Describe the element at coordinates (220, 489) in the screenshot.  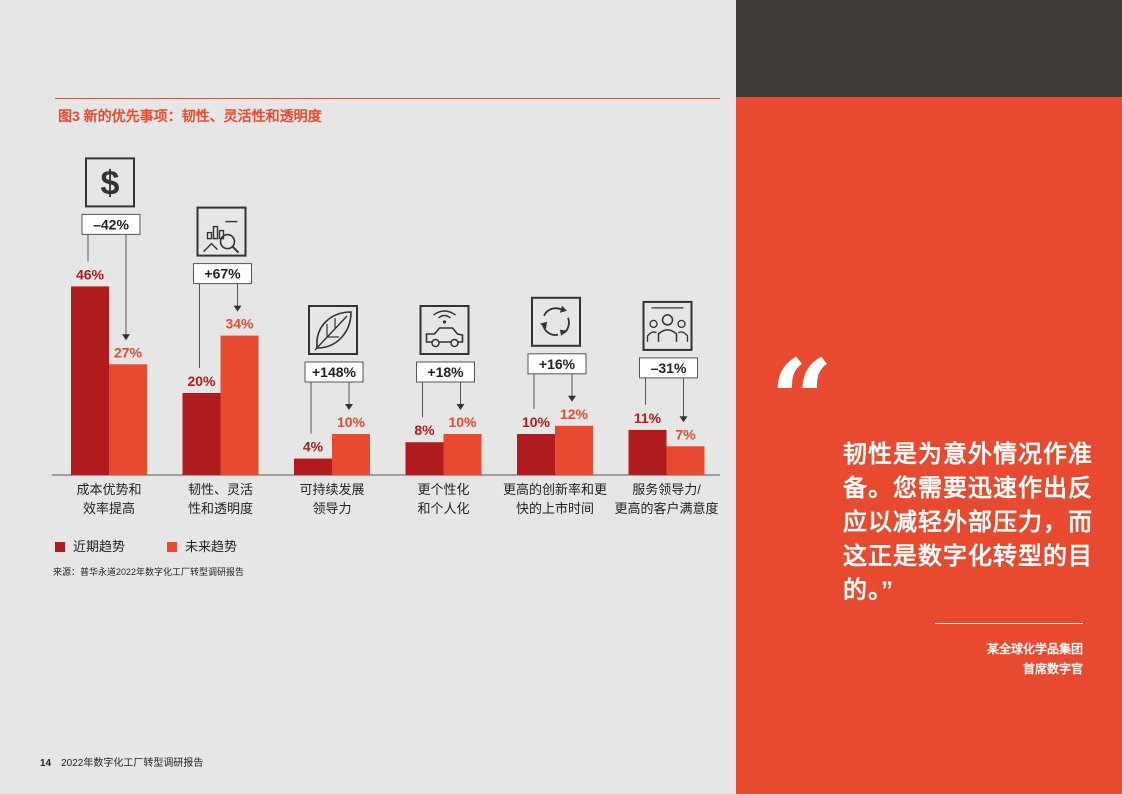
I see `category-label-line: 韧性、灵活` at that location.